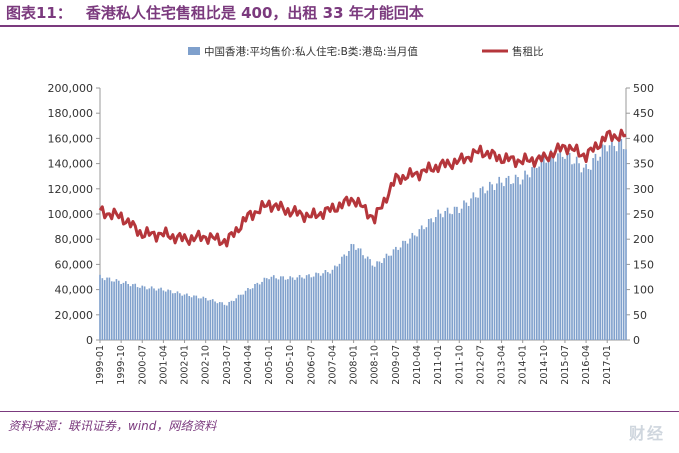 The width and height of the screenshot is (679, 453). Describe the element at coordinates (643, 189) in the screenshot. I see `y-right-tick-label: 300` at that location.